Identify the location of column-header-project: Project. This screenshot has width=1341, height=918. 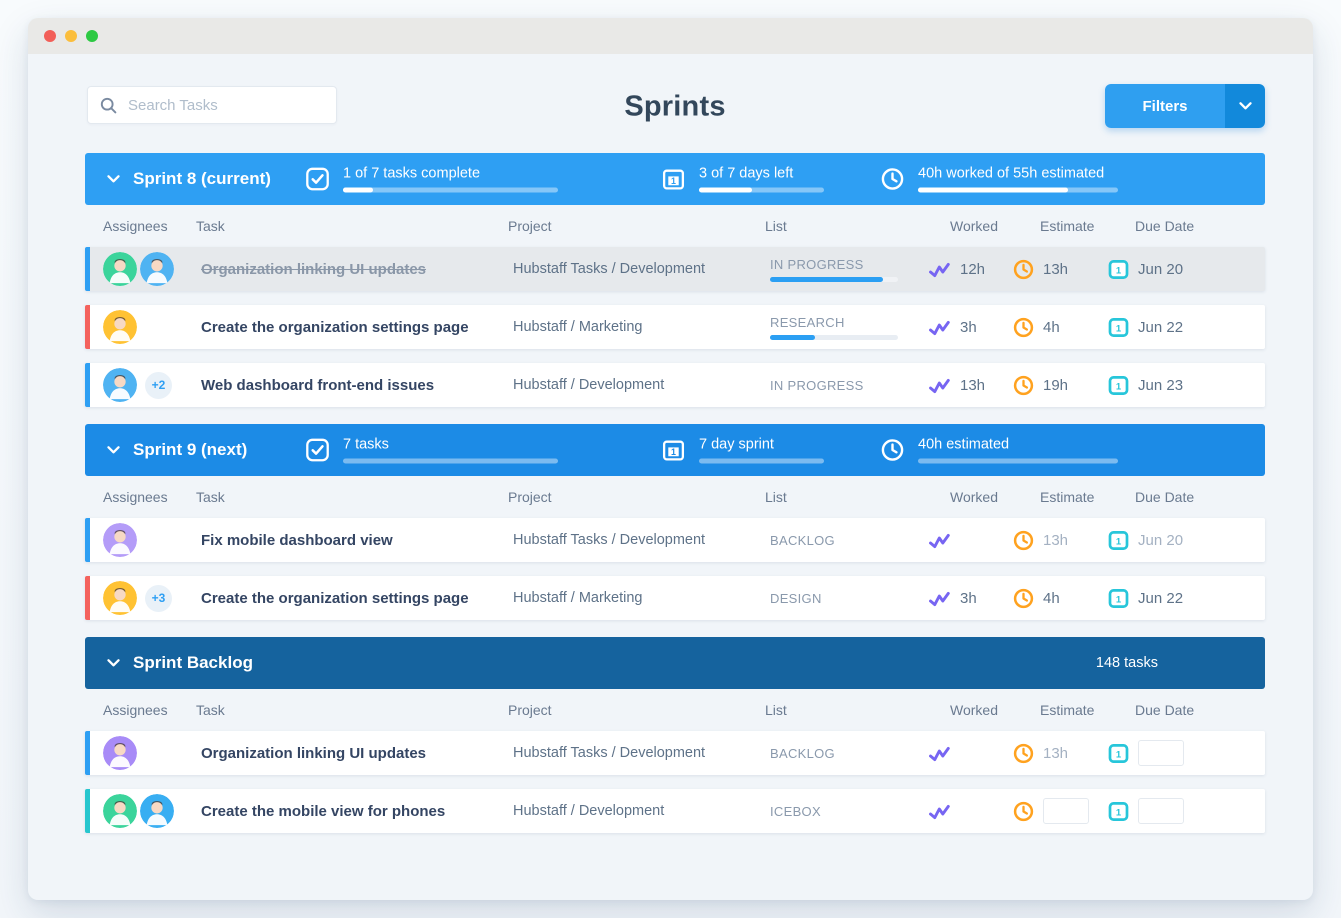
(530, 710).